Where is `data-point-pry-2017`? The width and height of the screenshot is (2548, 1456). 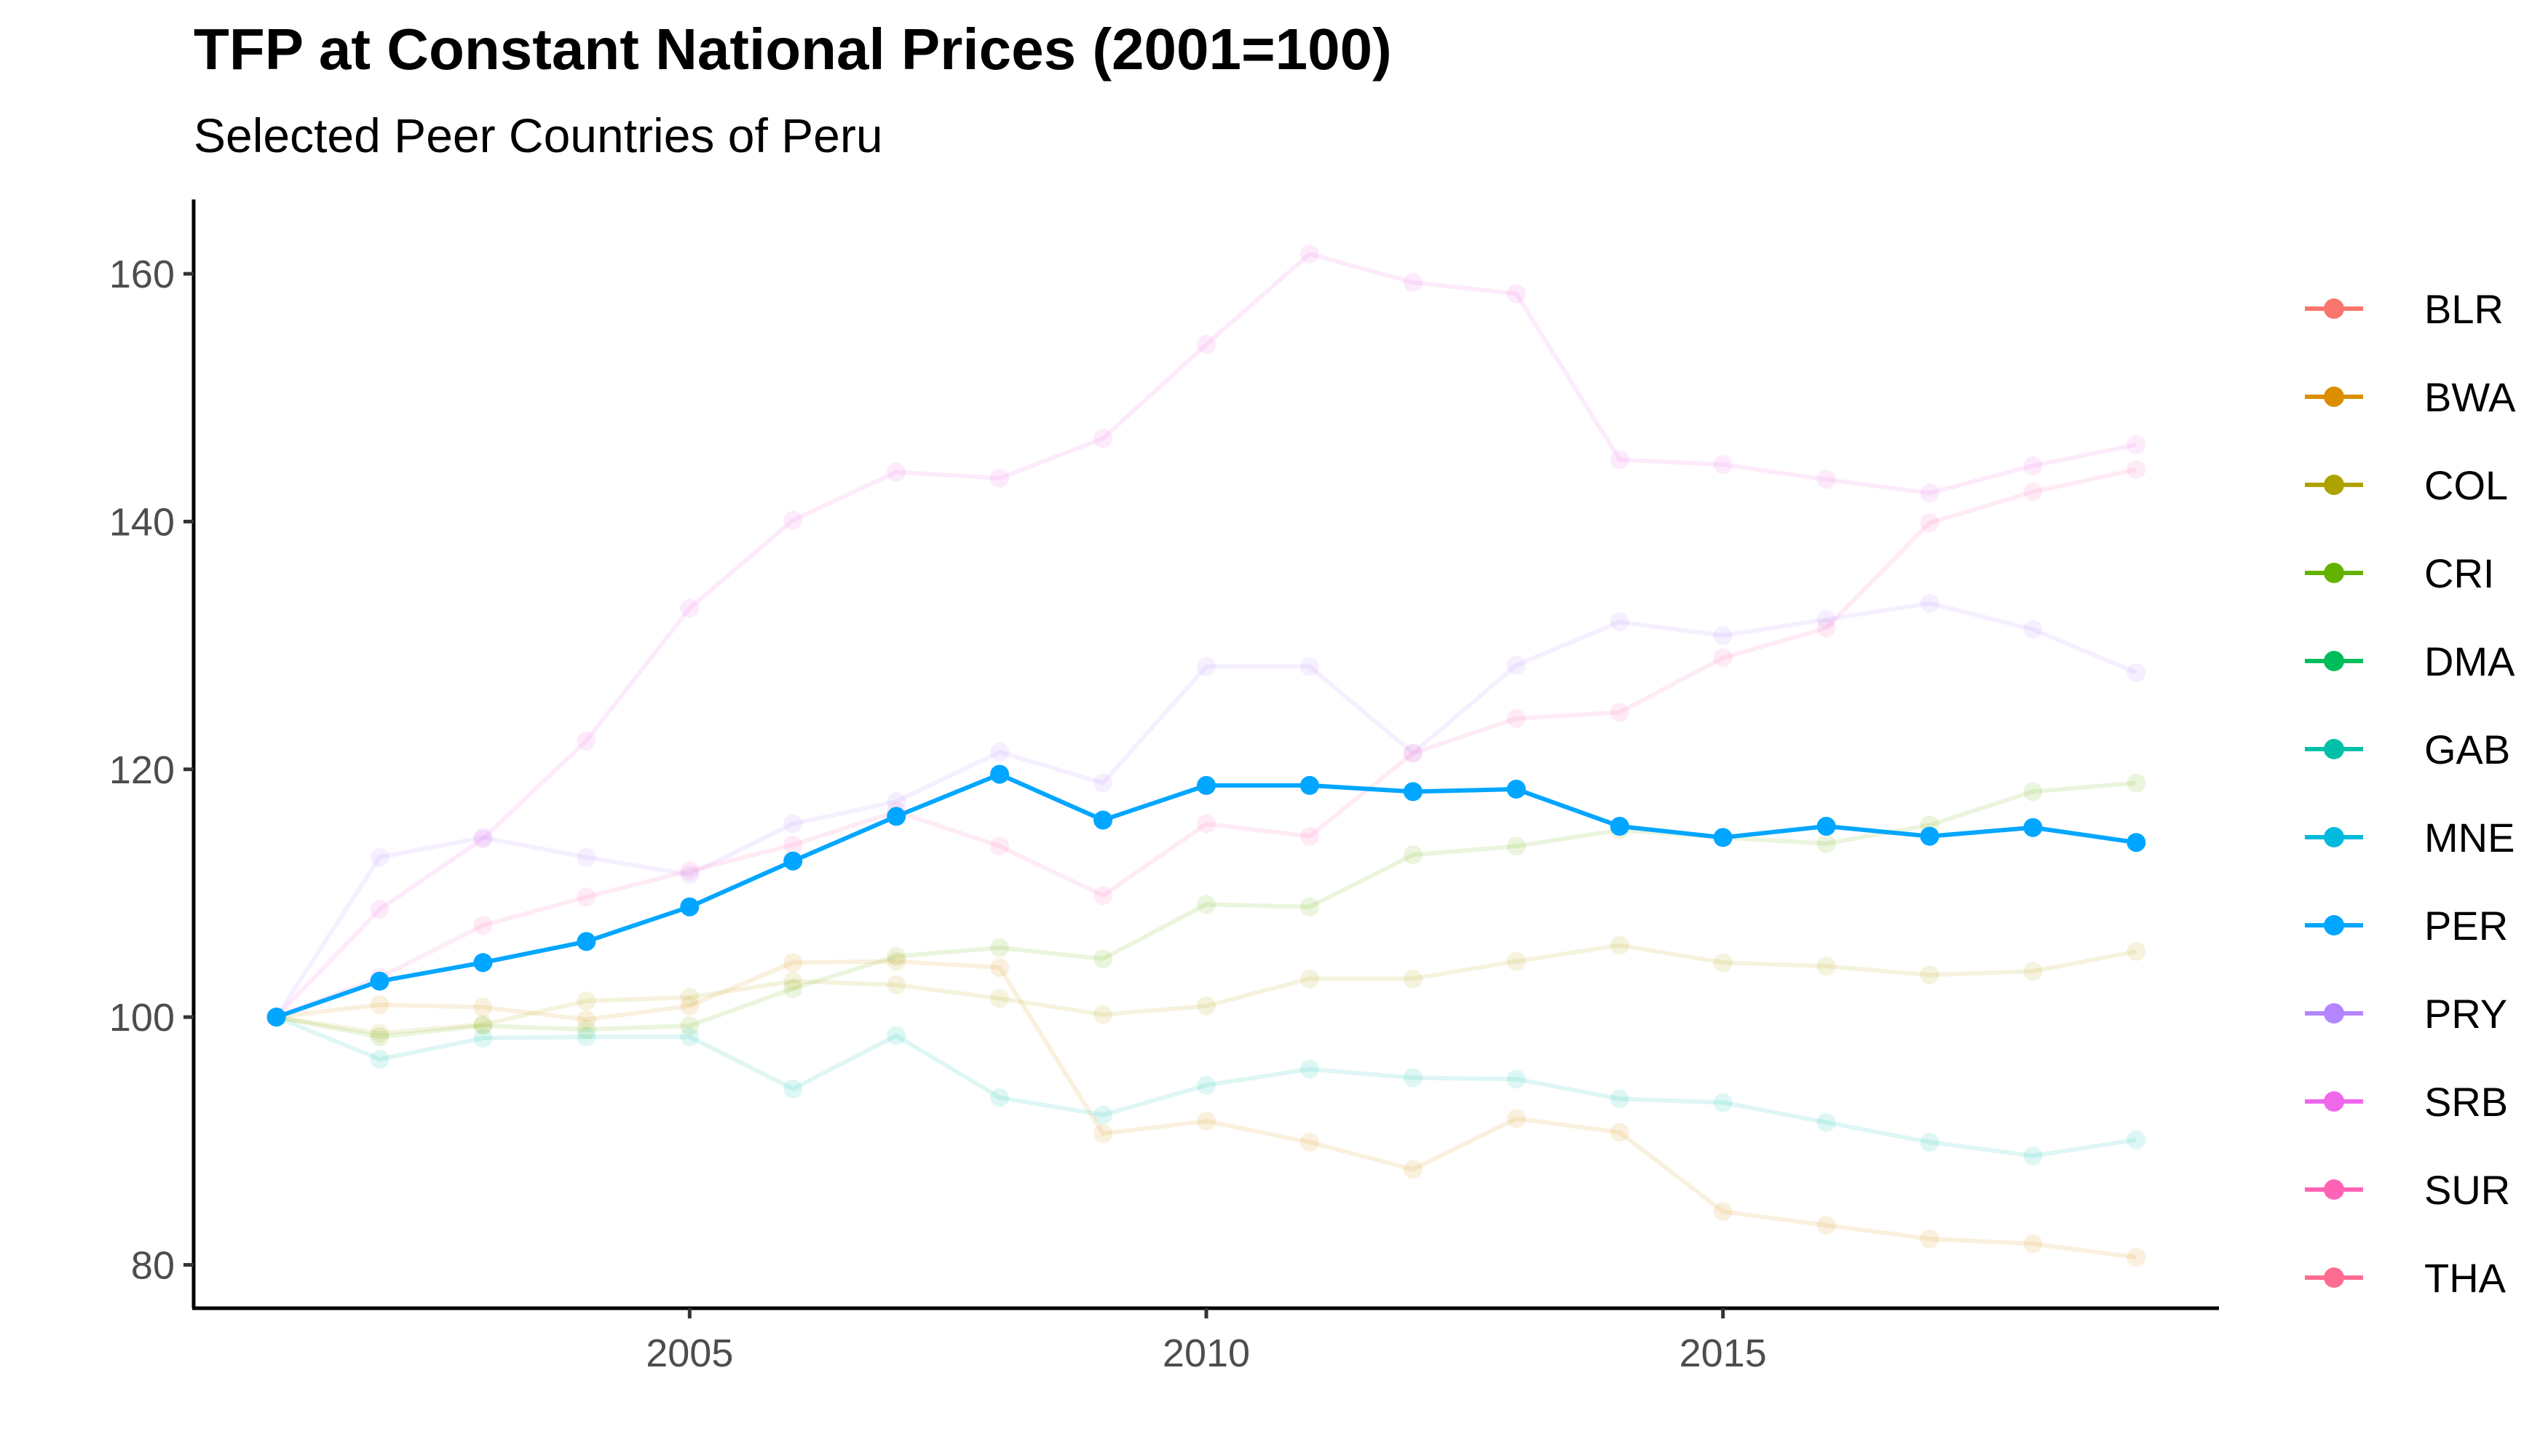 data-point-pry-2017 is located at coordinates (1929, 603).